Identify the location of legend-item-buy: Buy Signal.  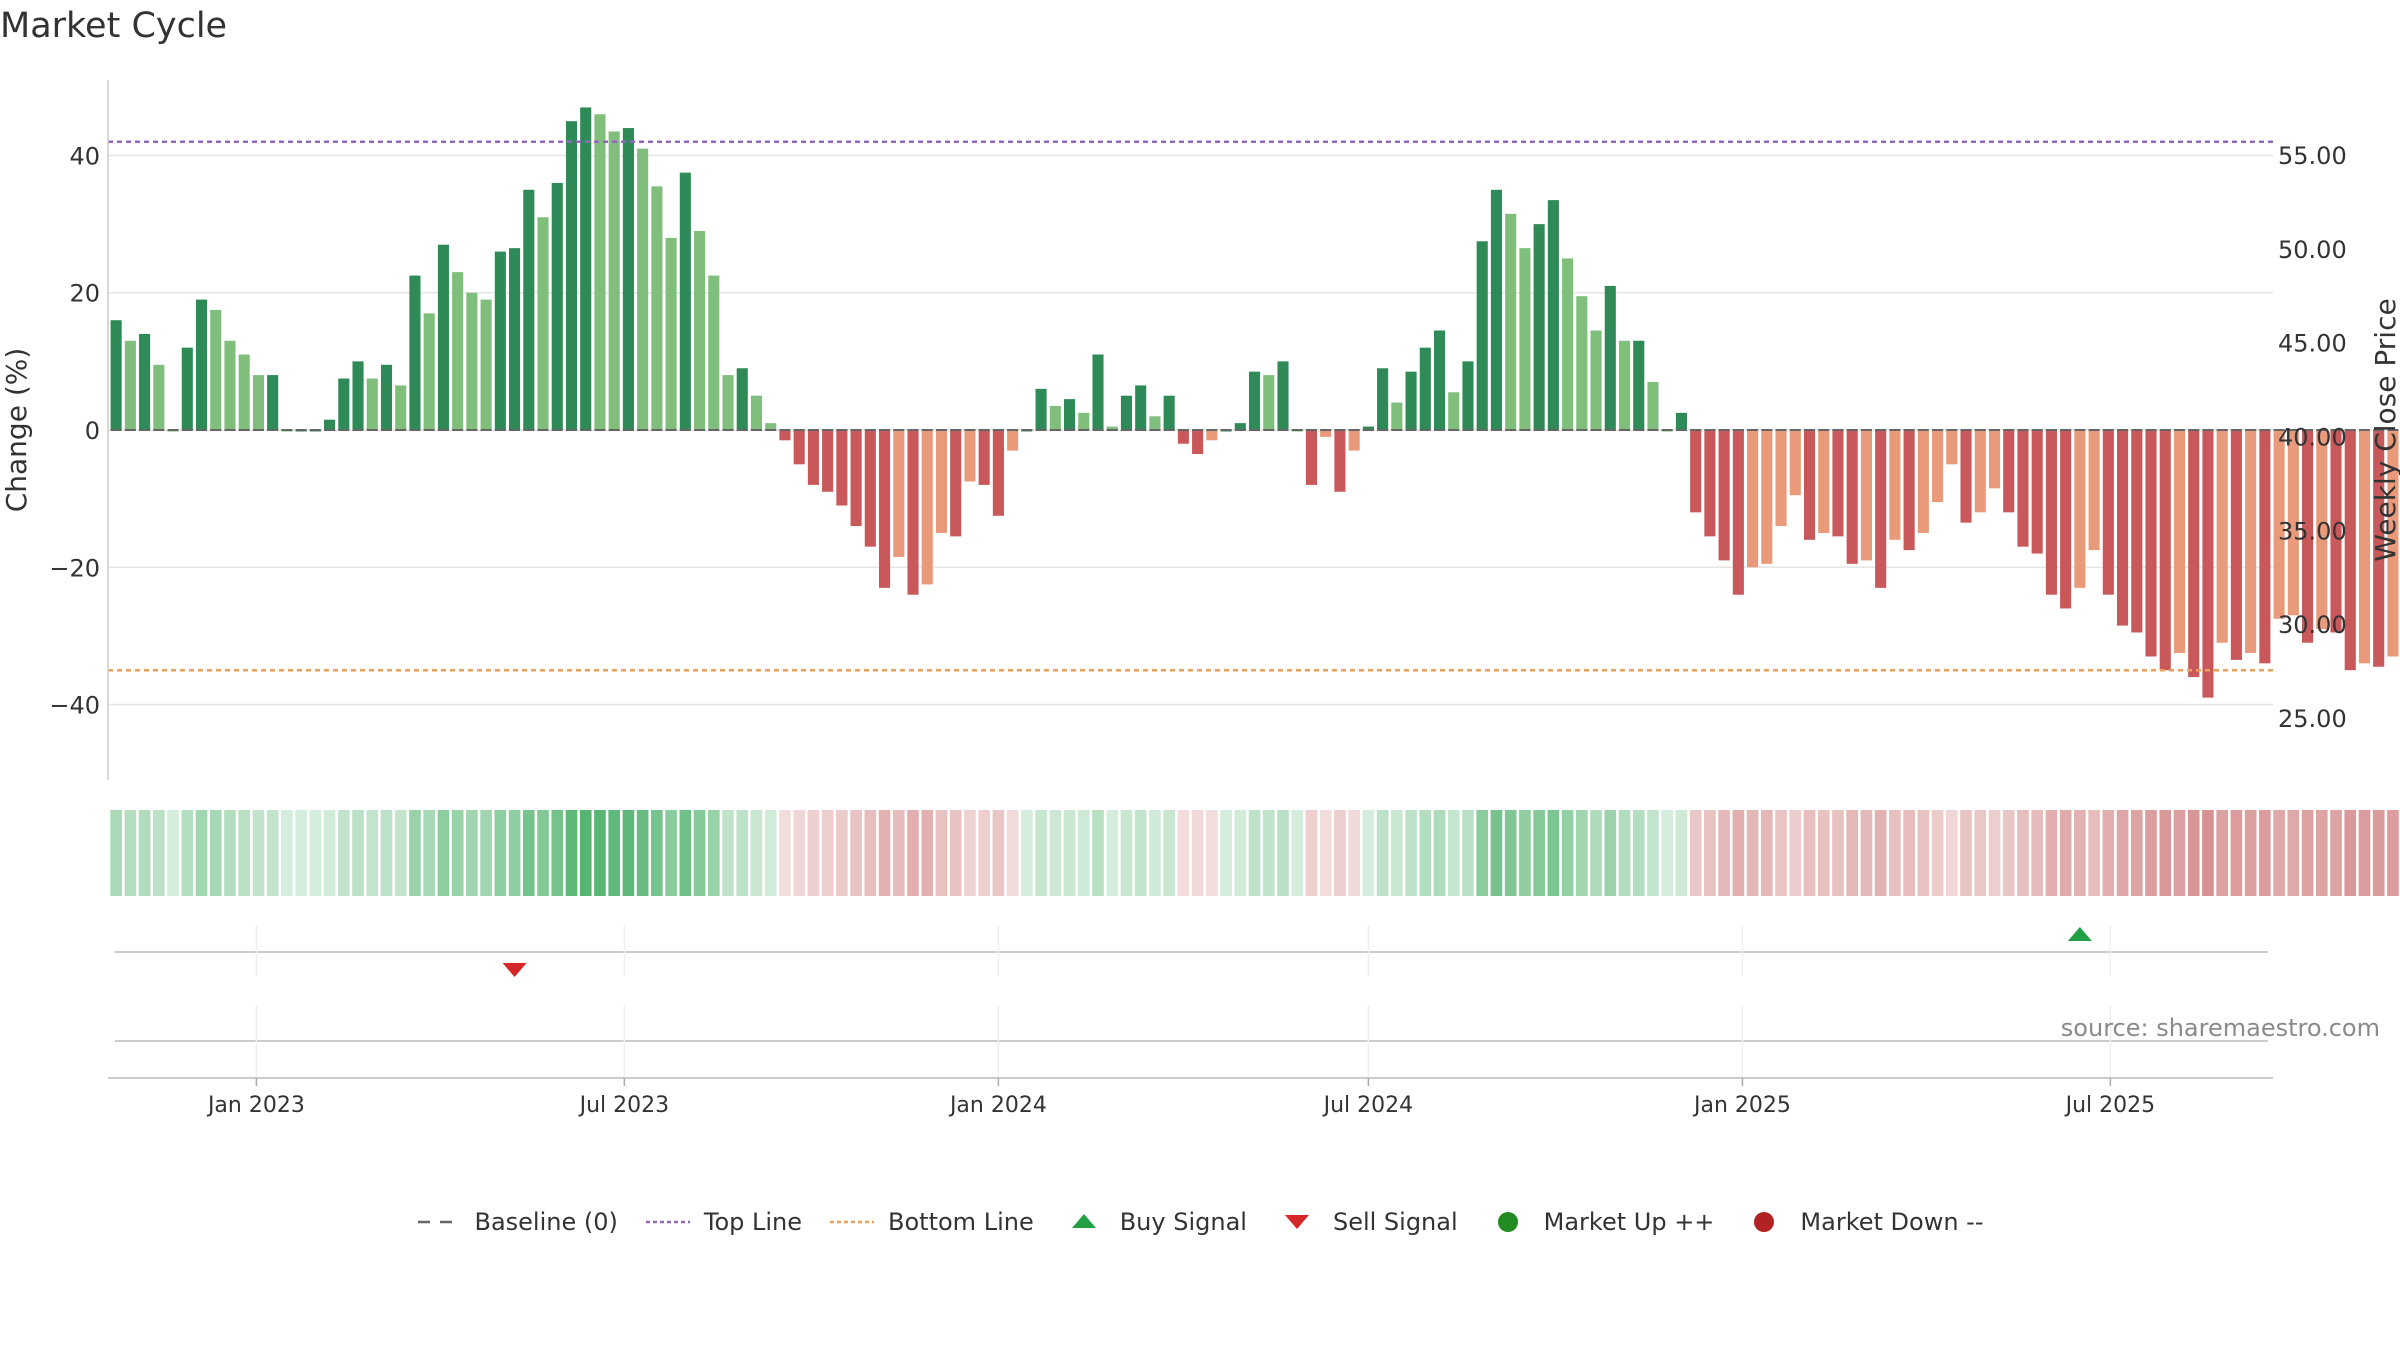
(1154, 1222).